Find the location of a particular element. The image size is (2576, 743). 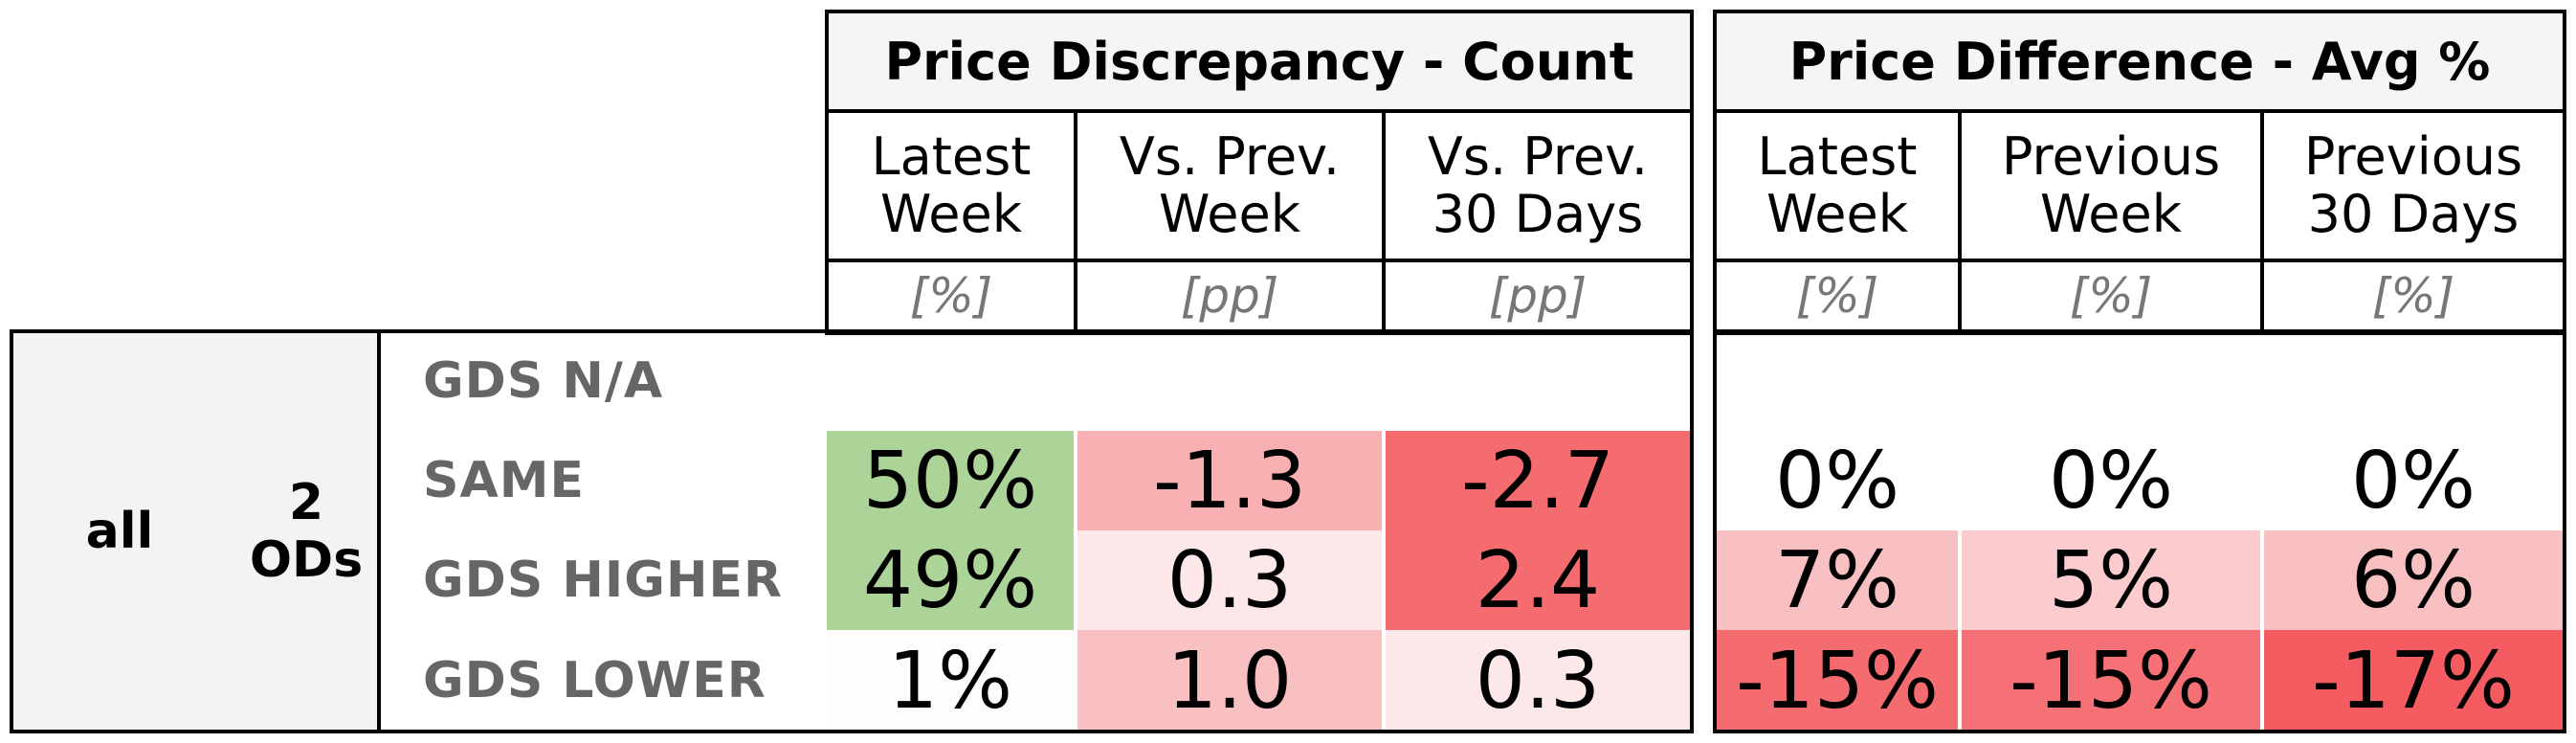

unit-disc-prev-week: [pp] is located at coordinates (1229, 296).